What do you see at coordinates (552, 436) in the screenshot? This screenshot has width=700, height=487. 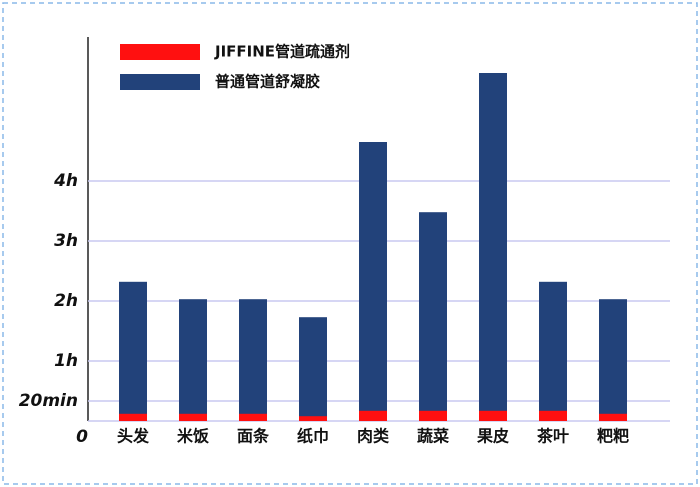 I see `x-tick-label: 茶叶` at bounding box center [552, 436].